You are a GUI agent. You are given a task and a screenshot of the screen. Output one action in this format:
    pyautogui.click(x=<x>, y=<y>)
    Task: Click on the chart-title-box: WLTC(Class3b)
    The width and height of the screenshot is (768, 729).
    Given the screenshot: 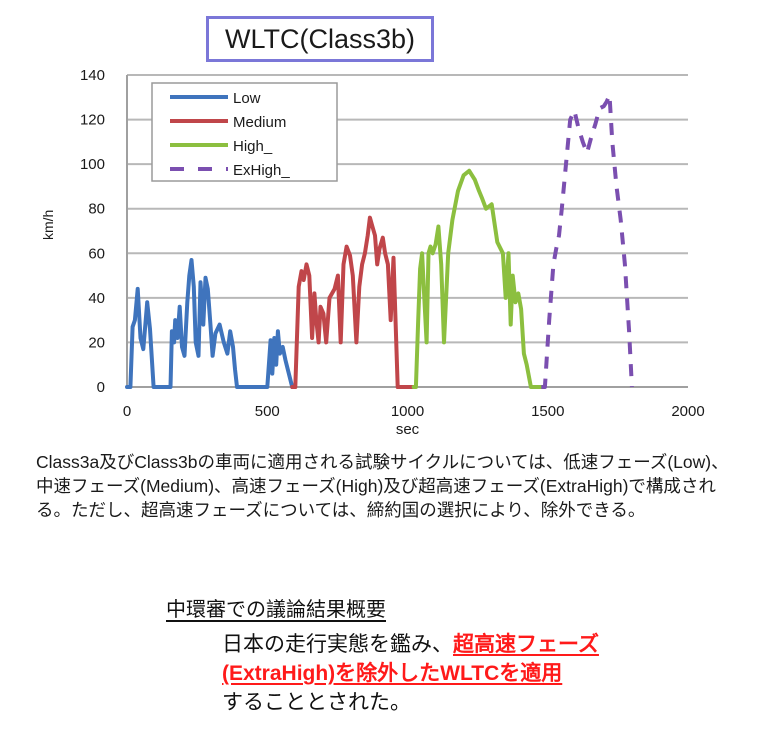 What is the action you would take?
    pyautogui.click(x=320, y=39)
    